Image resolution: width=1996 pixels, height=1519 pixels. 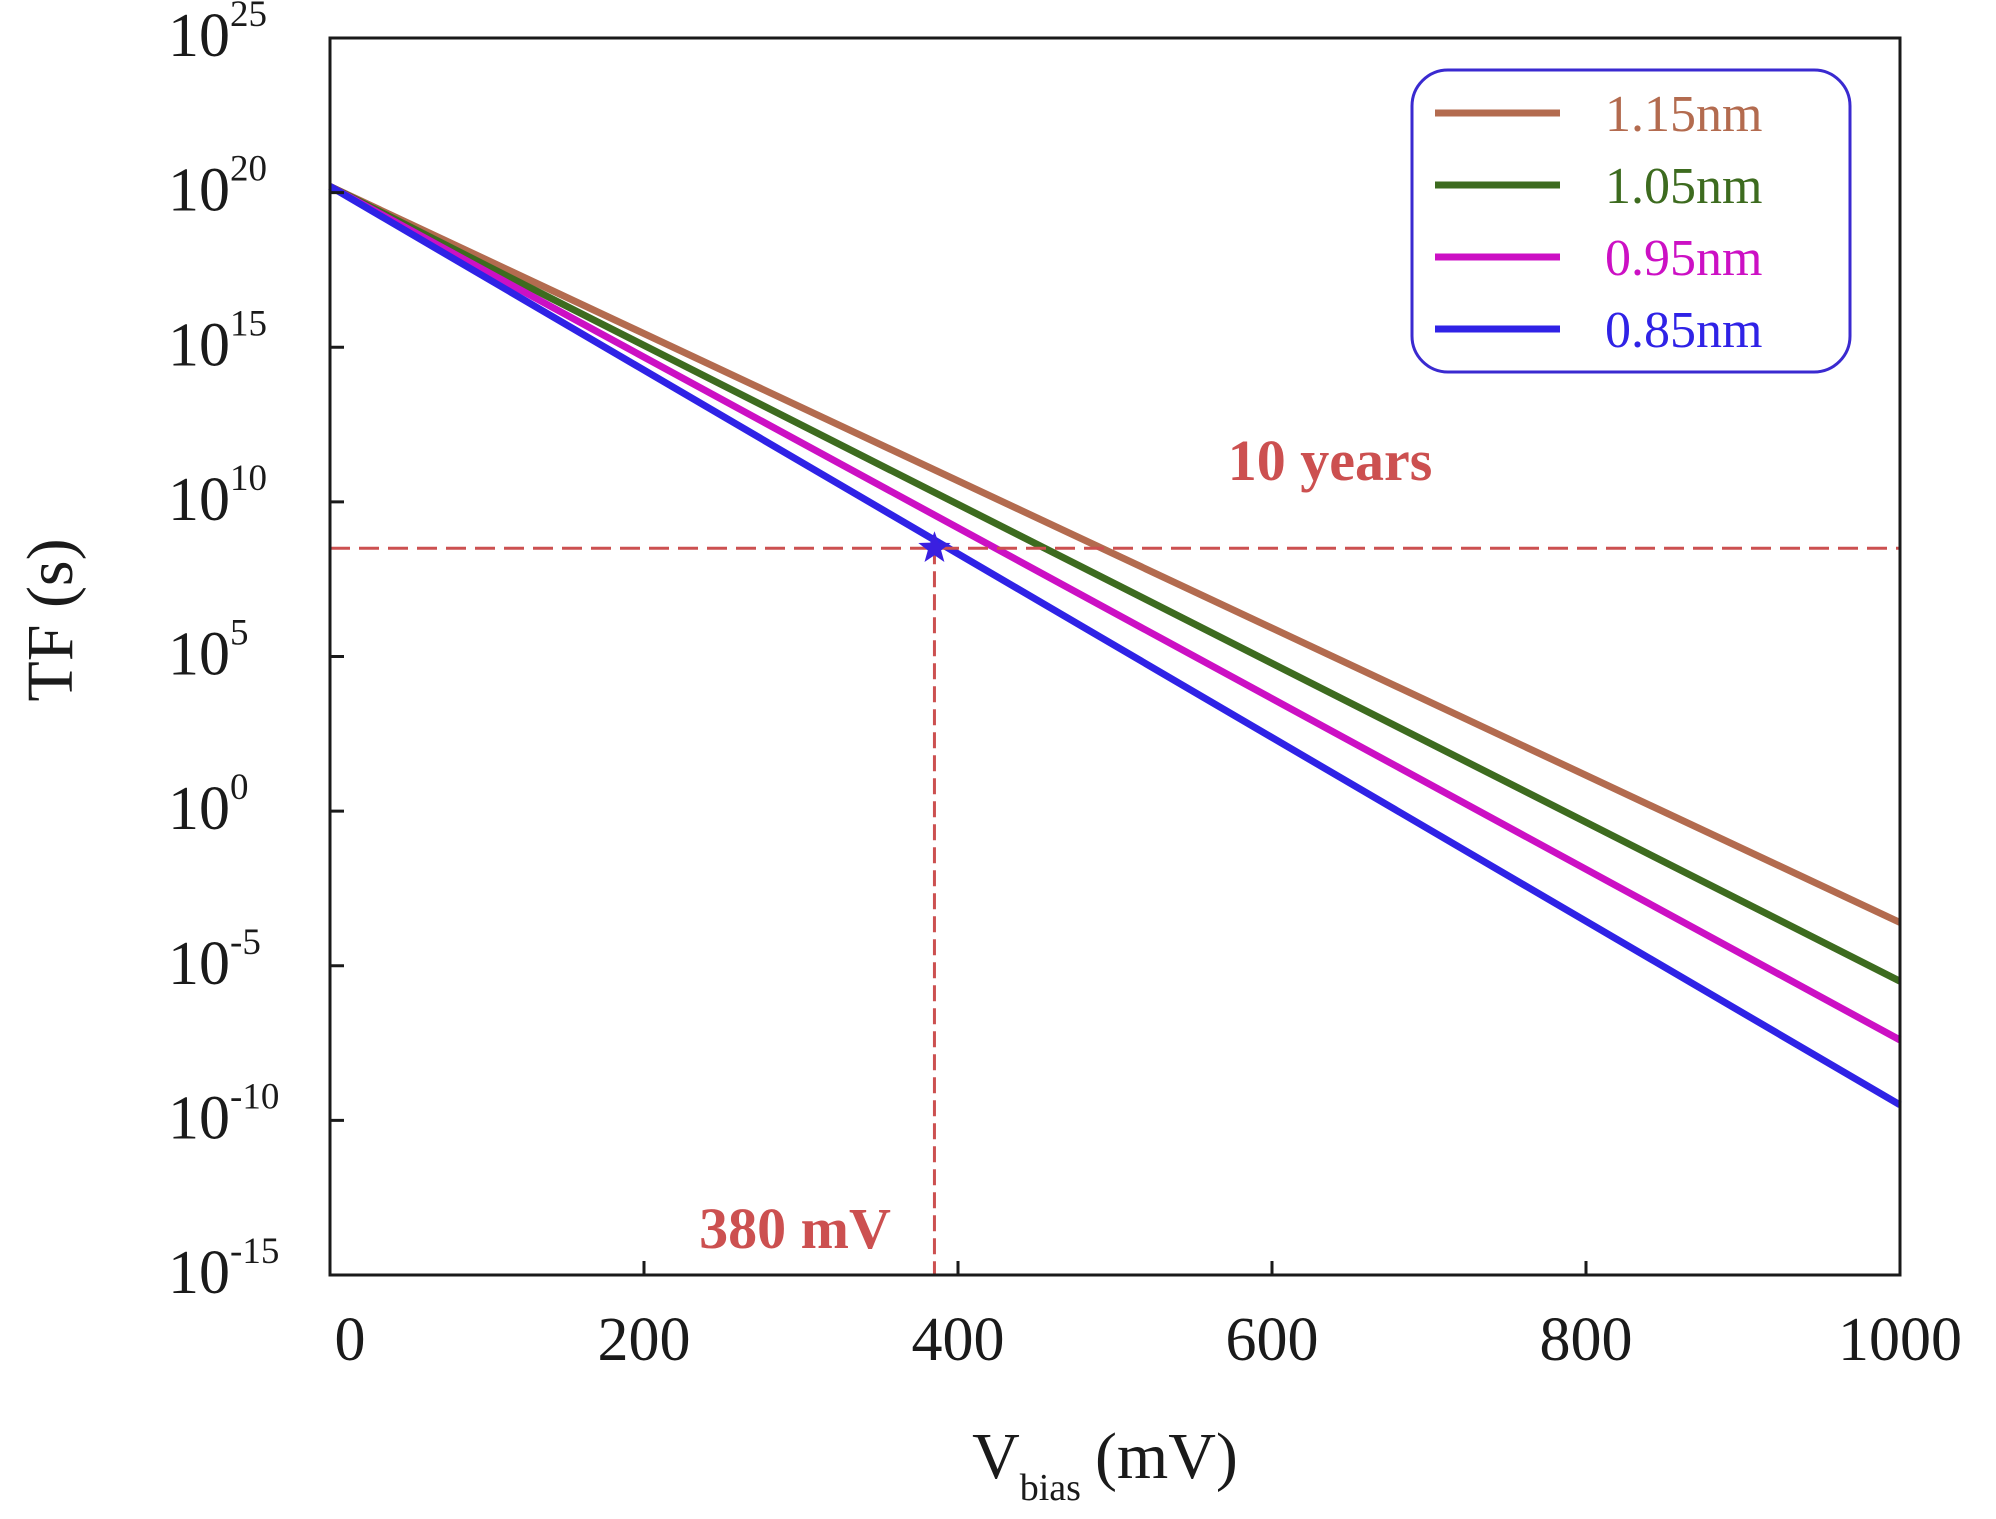 What do you see at coordinates (996, 1456) in the screenshot?
I see `x-axis-title-main: V` at bounding box center [996, 1456].